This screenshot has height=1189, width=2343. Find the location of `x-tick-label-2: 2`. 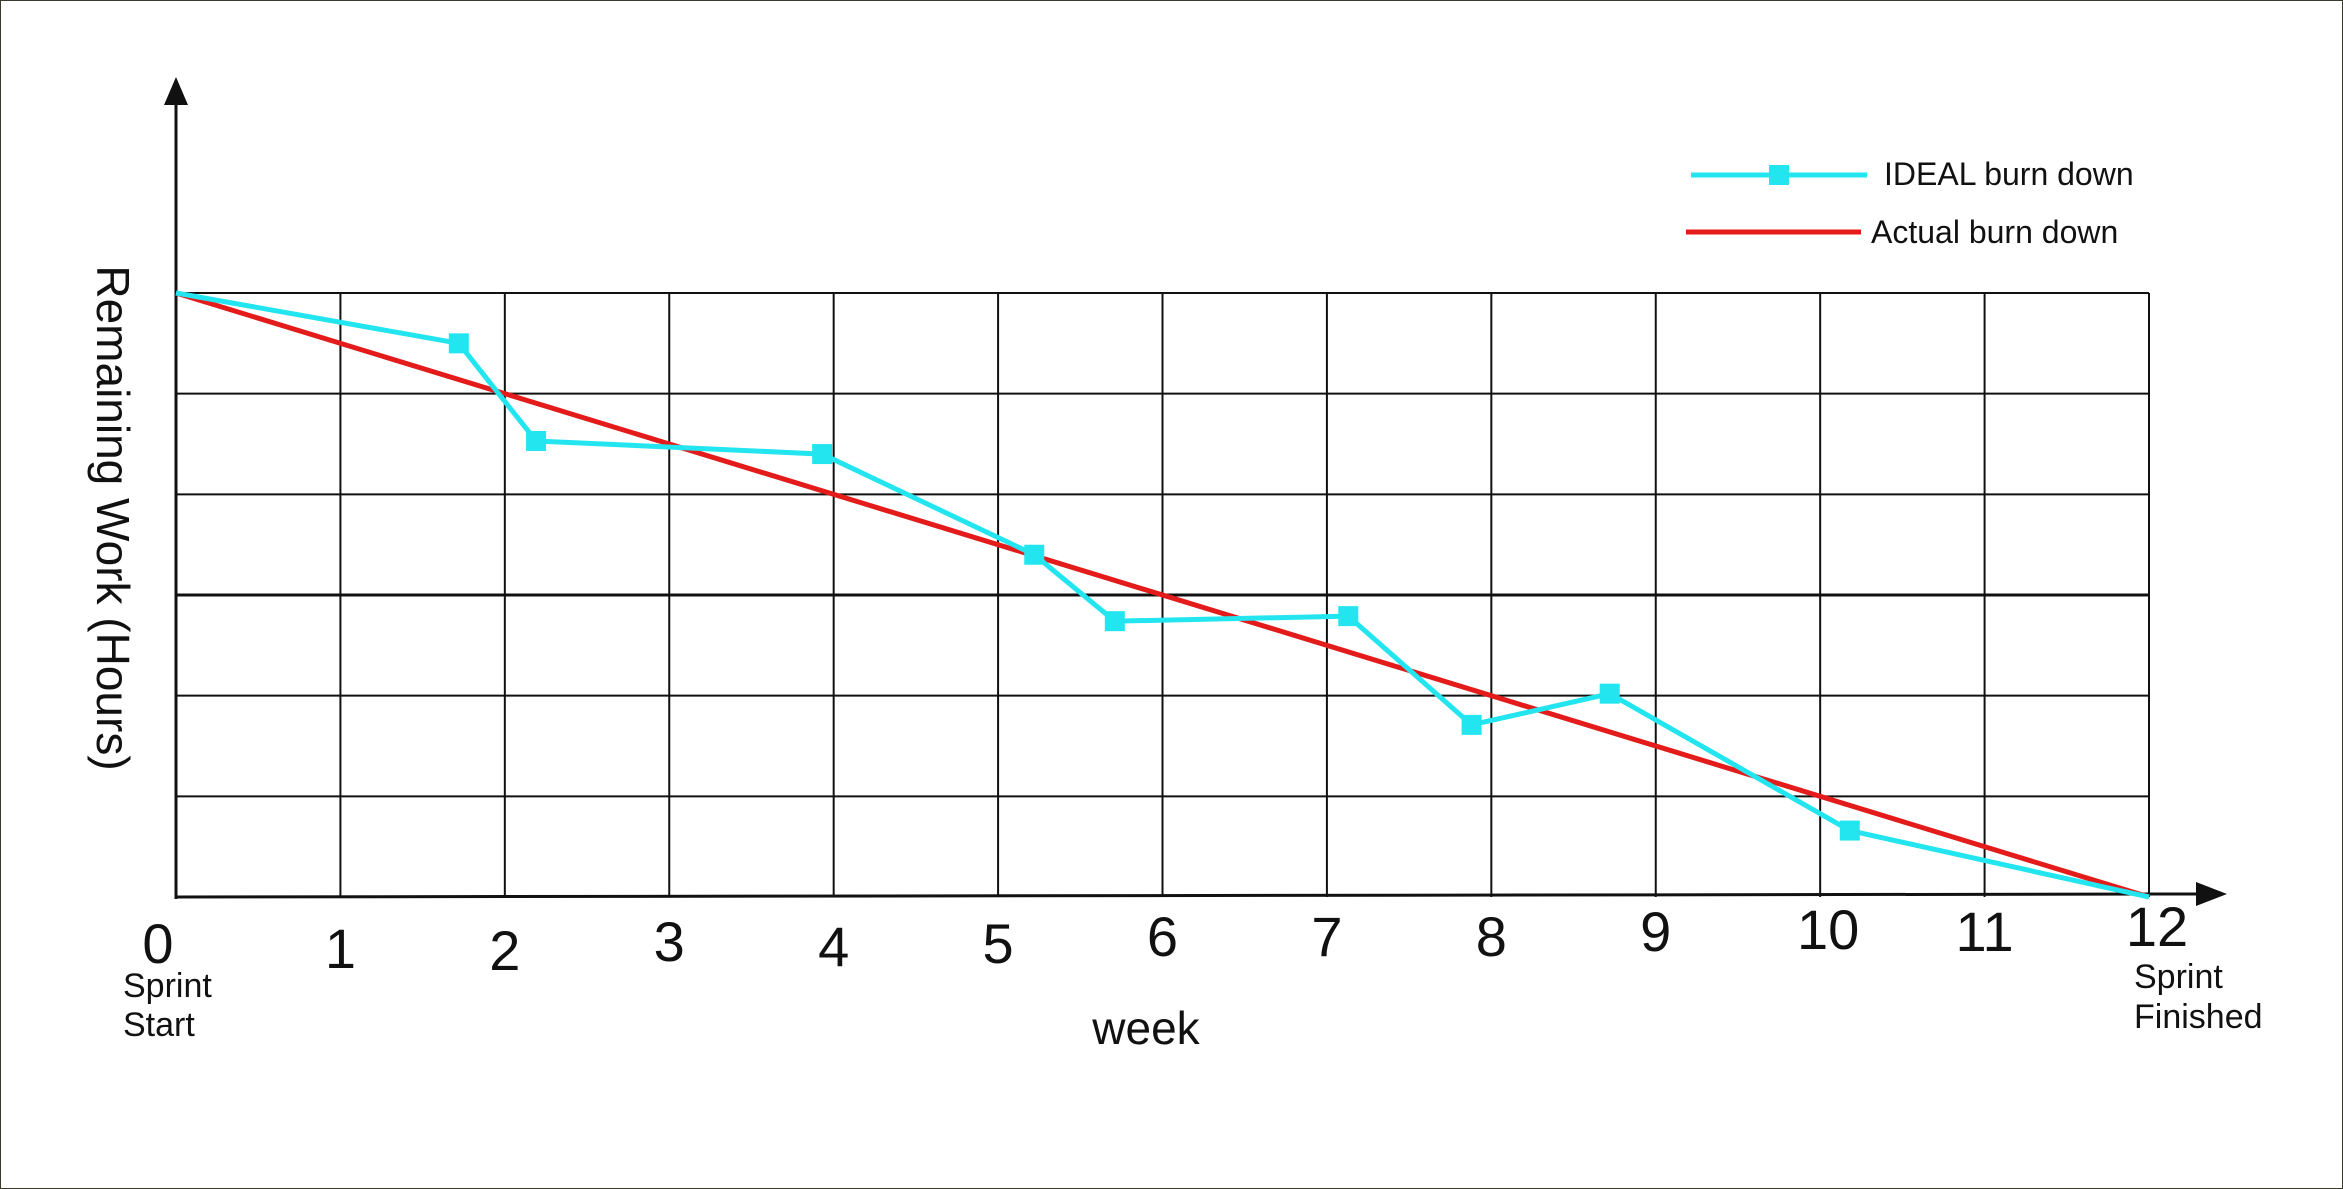

x-tick-label-2: 2 is located at coordinates (504, 950).